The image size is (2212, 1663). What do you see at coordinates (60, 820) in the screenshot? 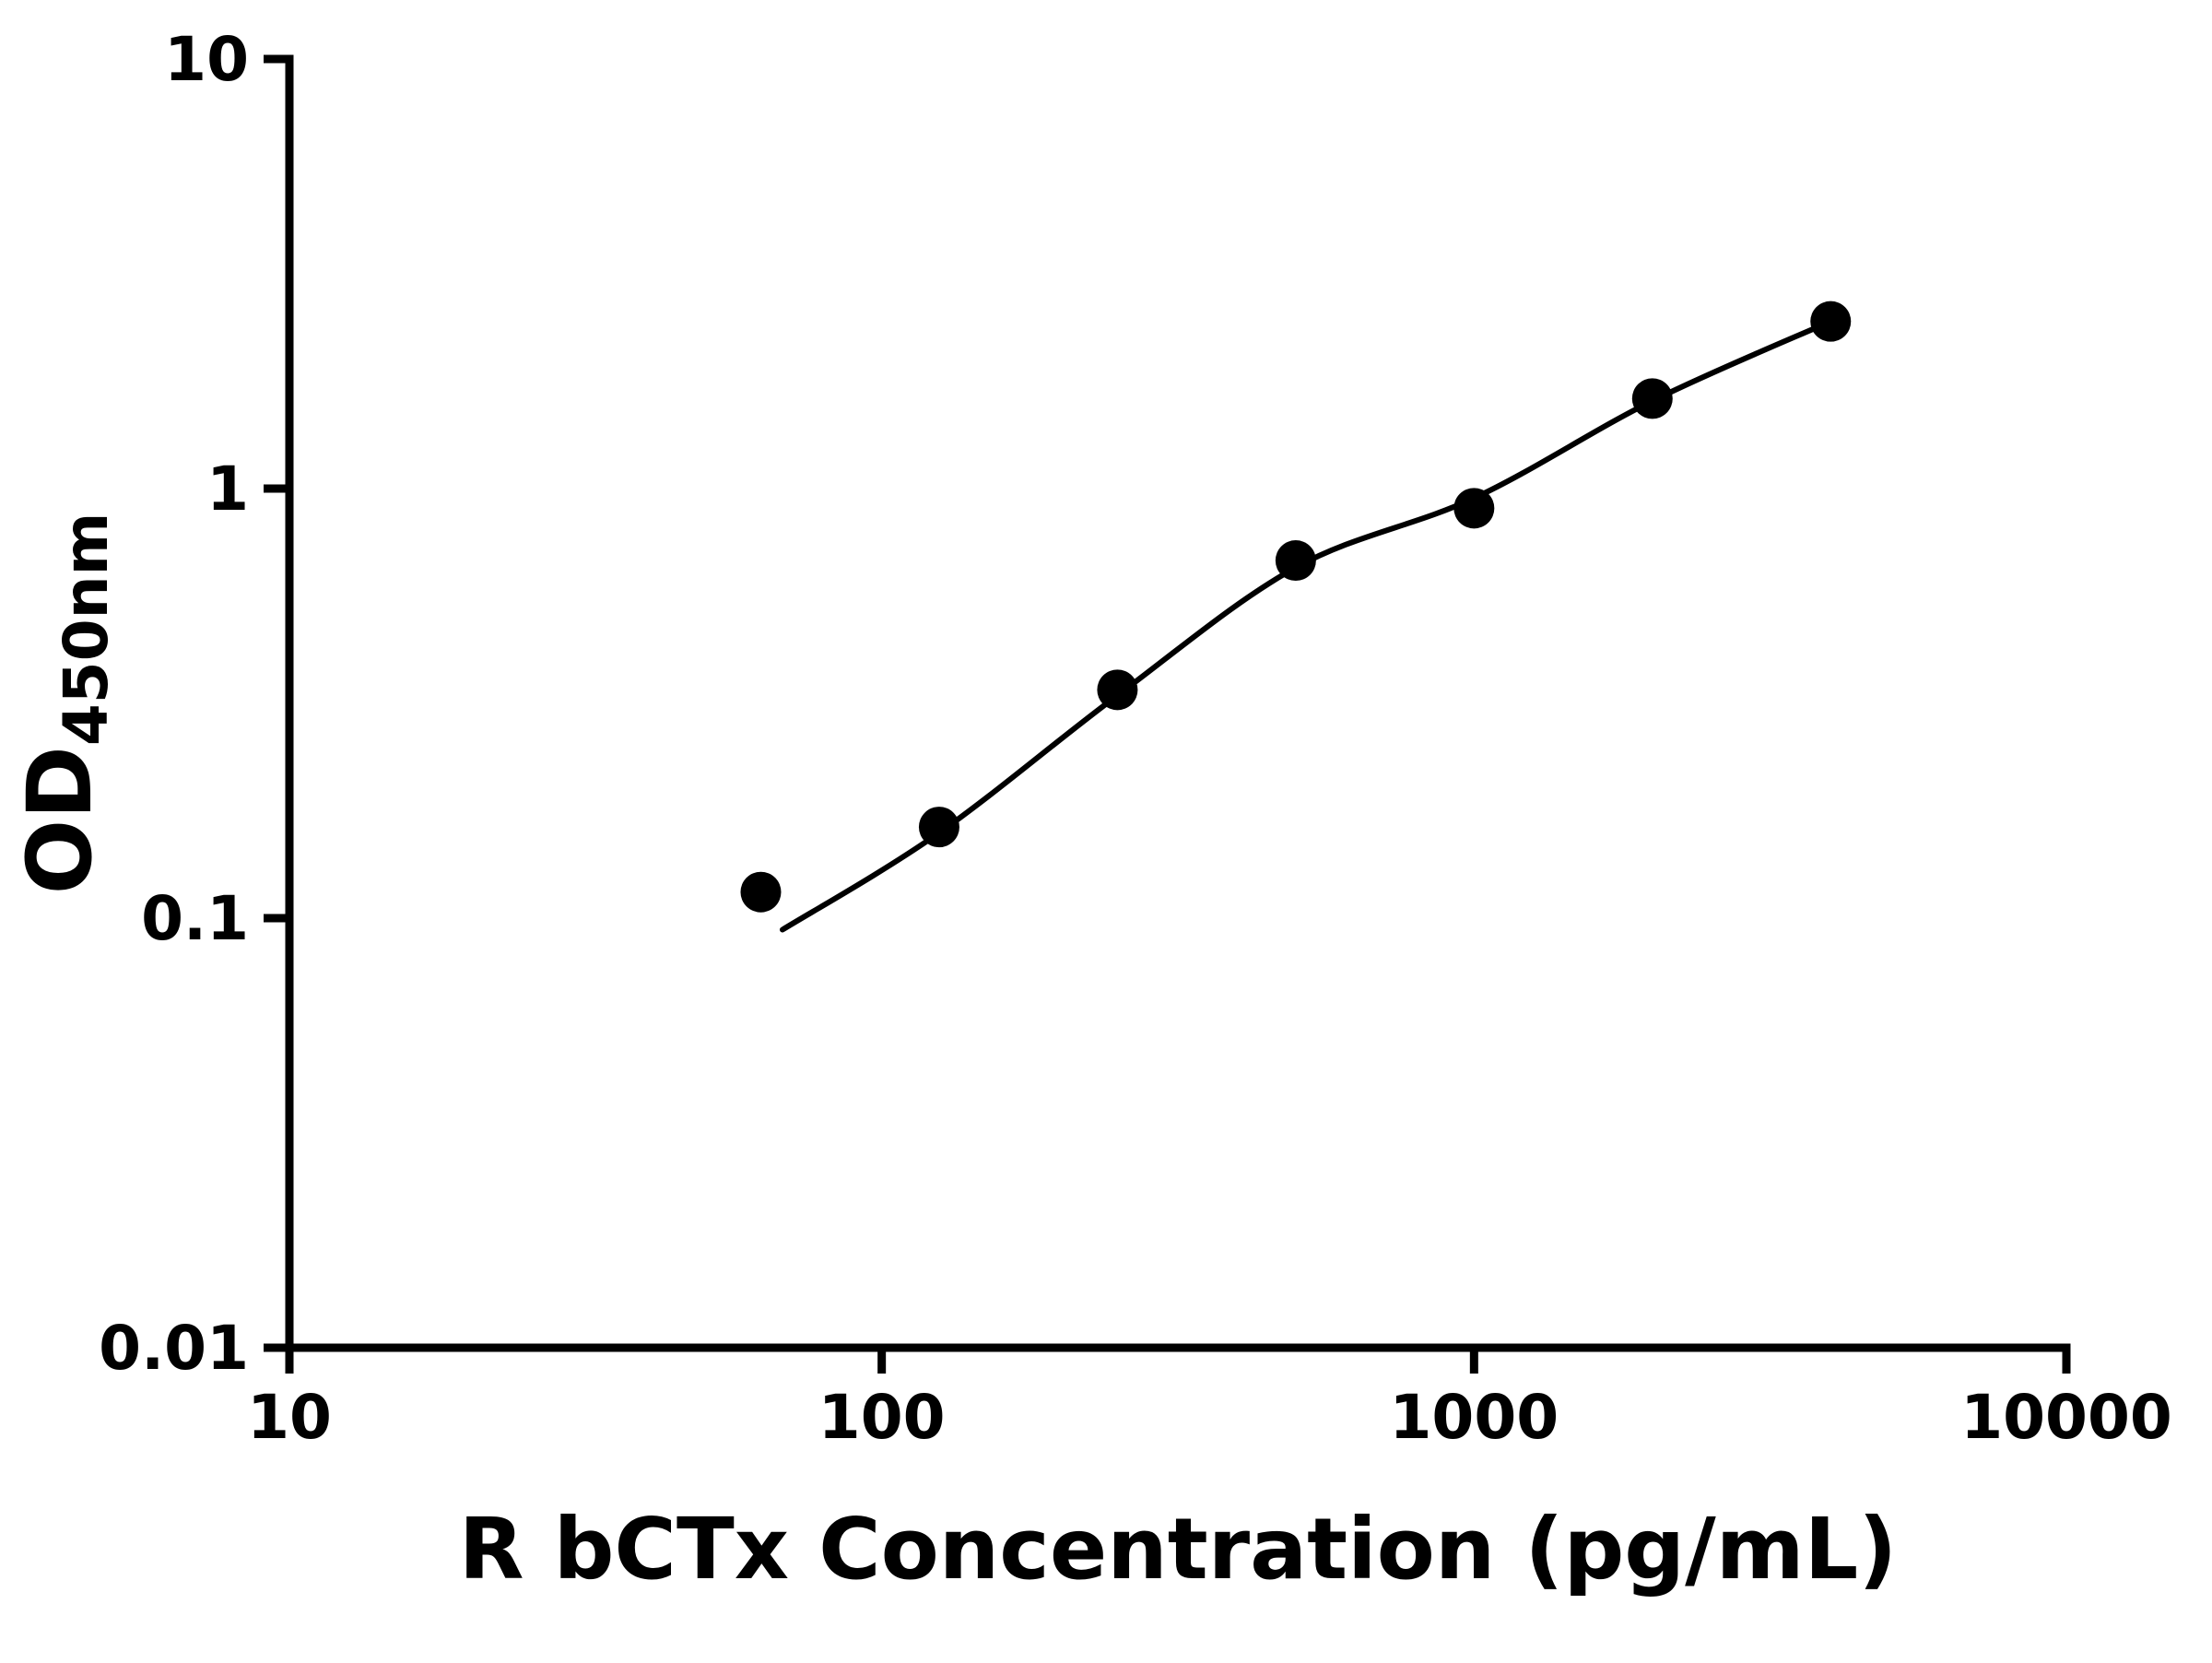
I see `y-axis-title-base: OD` at bounding box center [60, 820].